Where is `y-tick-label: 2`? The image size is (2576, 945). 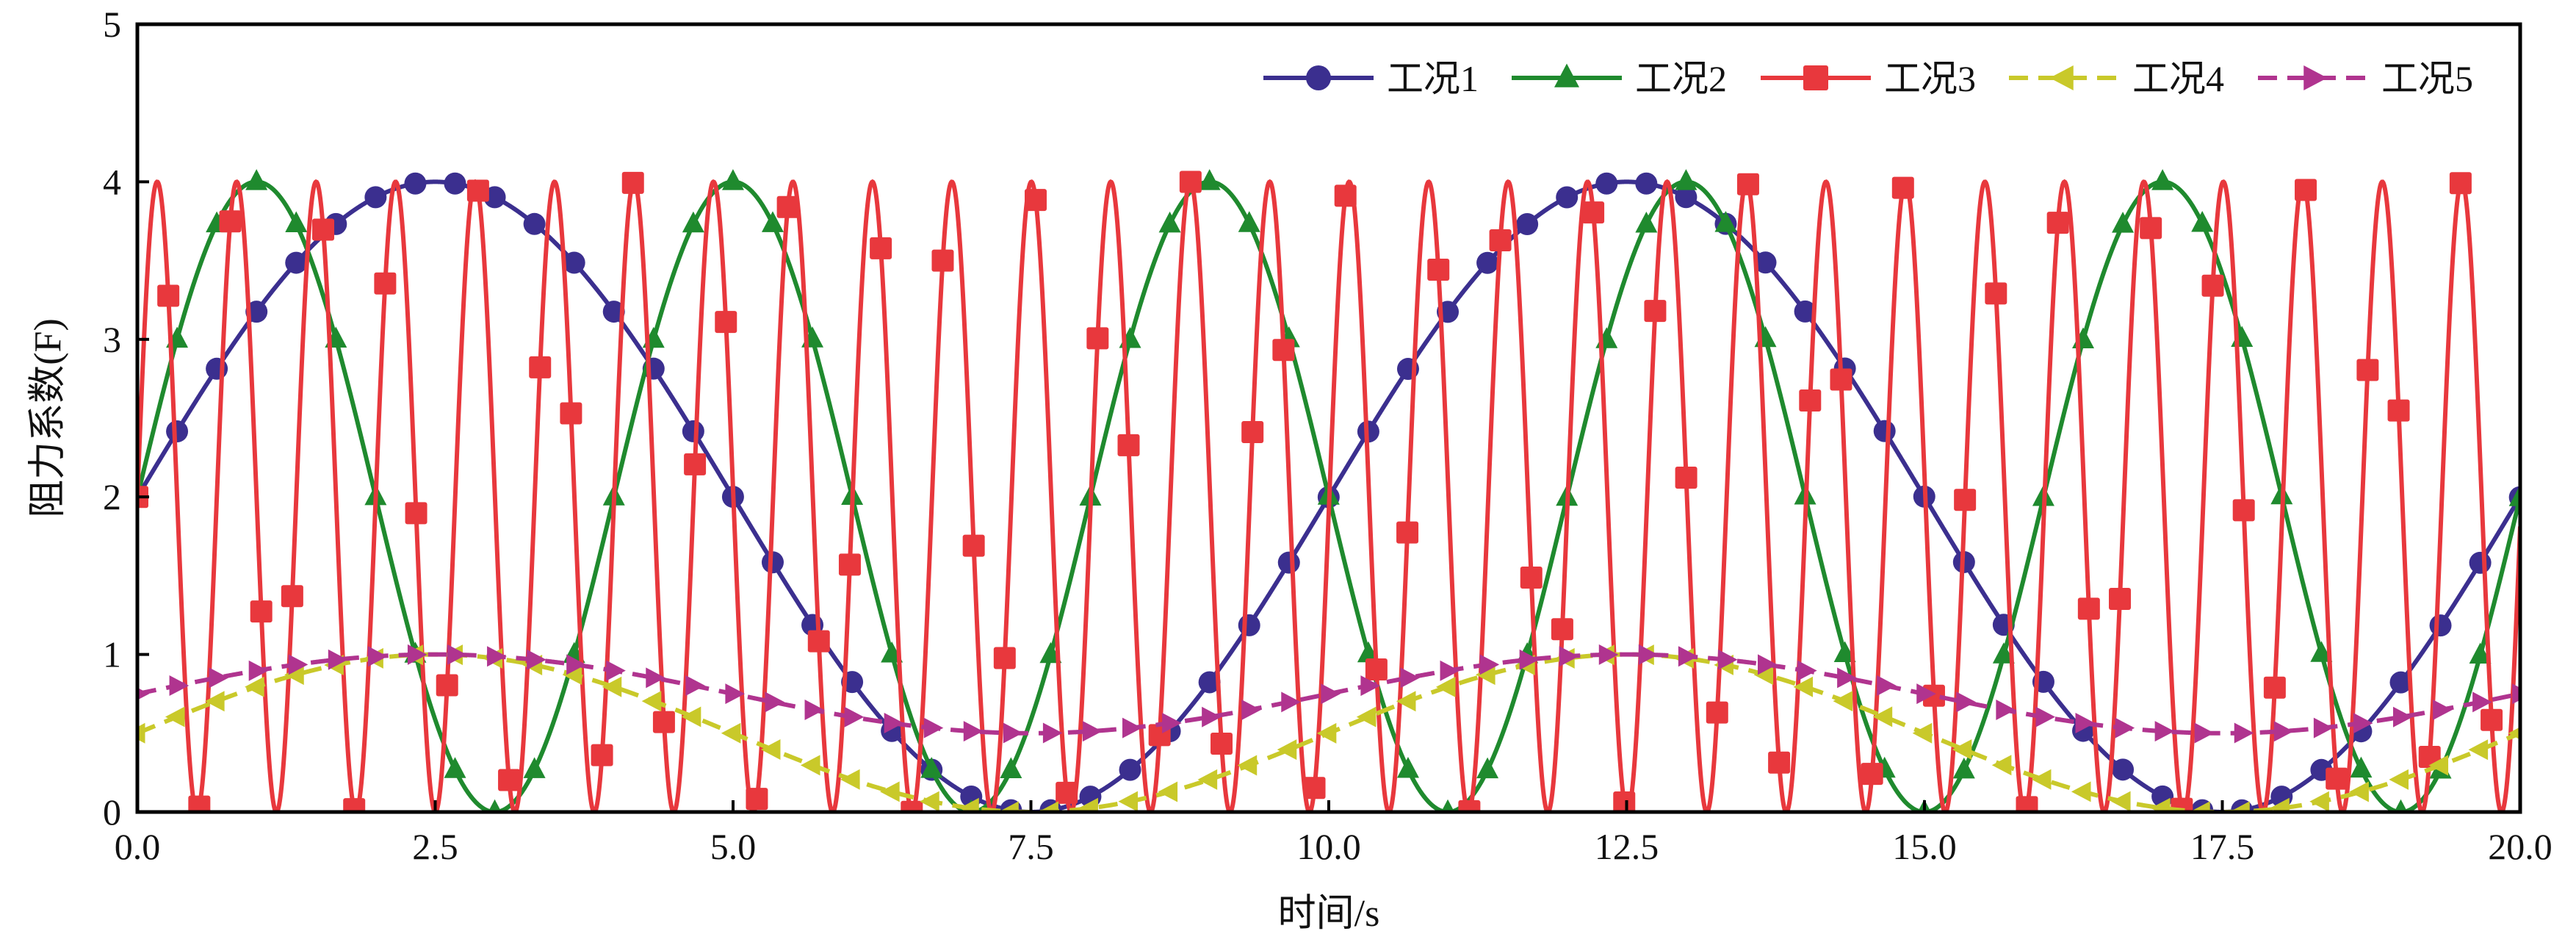
y-tick-label: 2 is located at coordinates (112, 496).